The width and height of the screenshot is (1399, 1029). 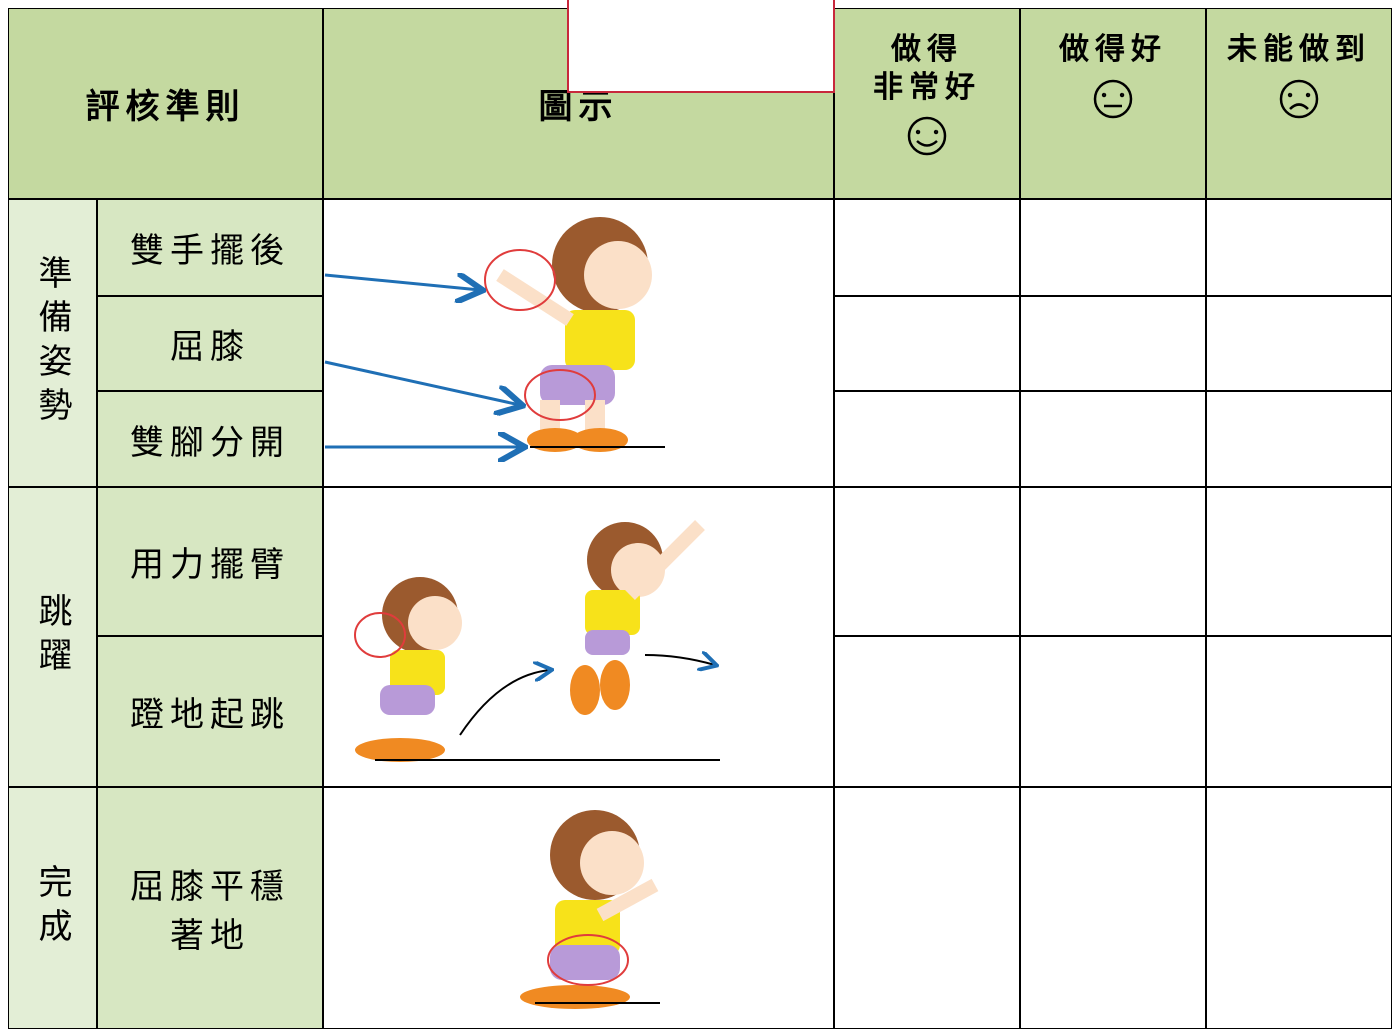 What do you see at coordinates (210, 565) in the screenshot?
I see `item-label-text: 用力擺臂` at bounding box center [210, 565].